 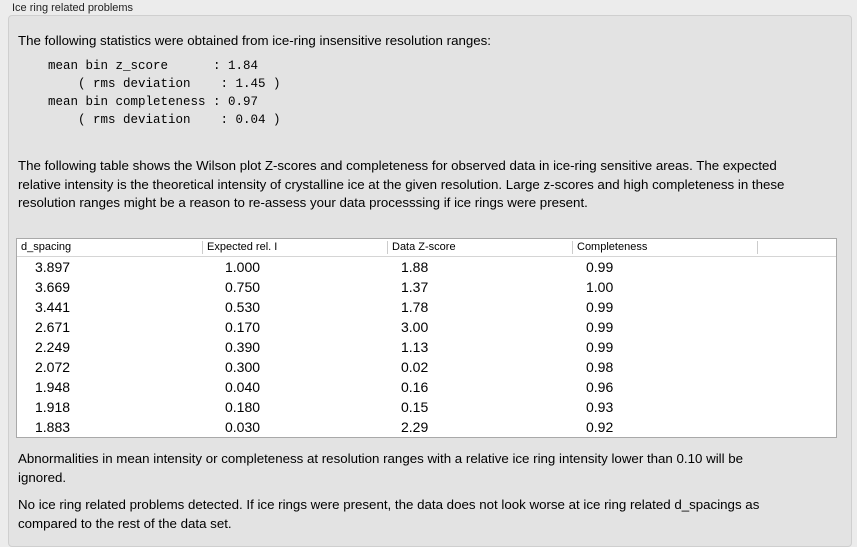 I want to click on column-header-2: Data Z-score, so click(x=421, y=247).